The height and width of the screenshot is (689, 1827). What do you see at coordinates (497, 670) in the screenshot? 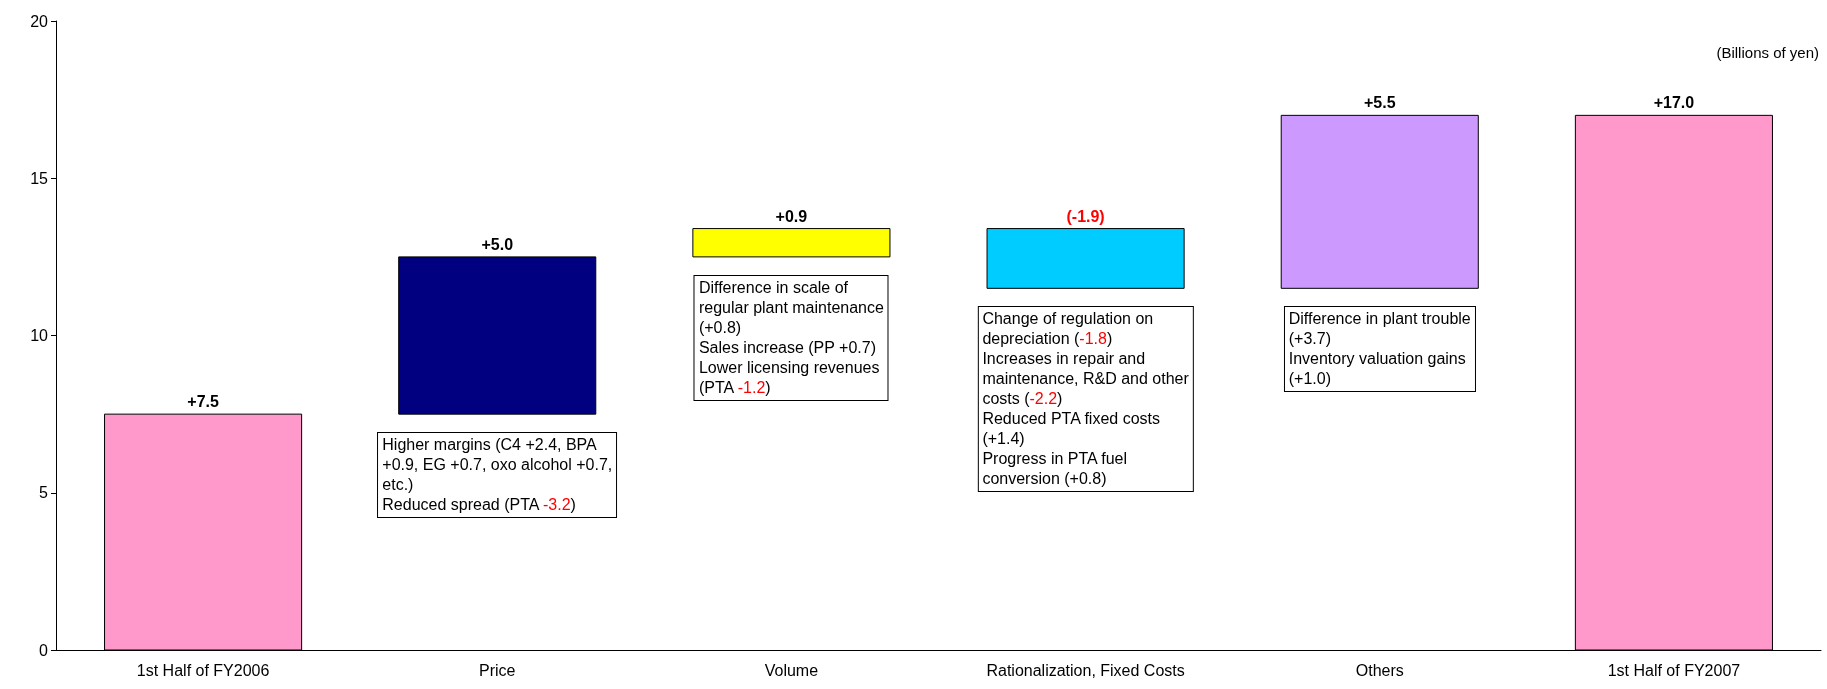
I see `x-tick-label: Price` at bounding box center [497, 670].